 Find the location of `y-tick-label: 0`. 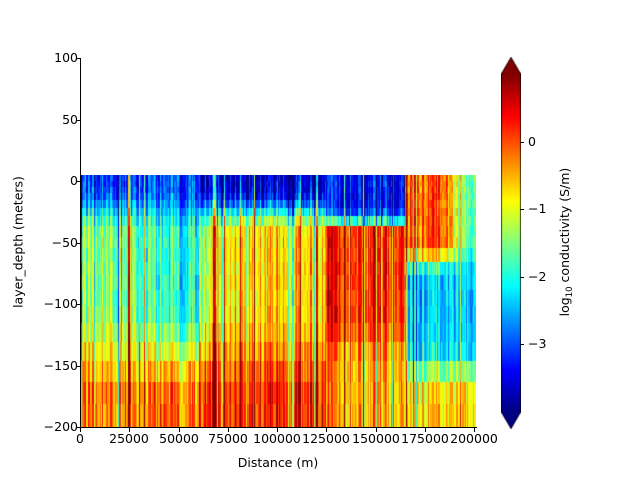

y-tick-label: 0 is located at coordinates (74, 180).